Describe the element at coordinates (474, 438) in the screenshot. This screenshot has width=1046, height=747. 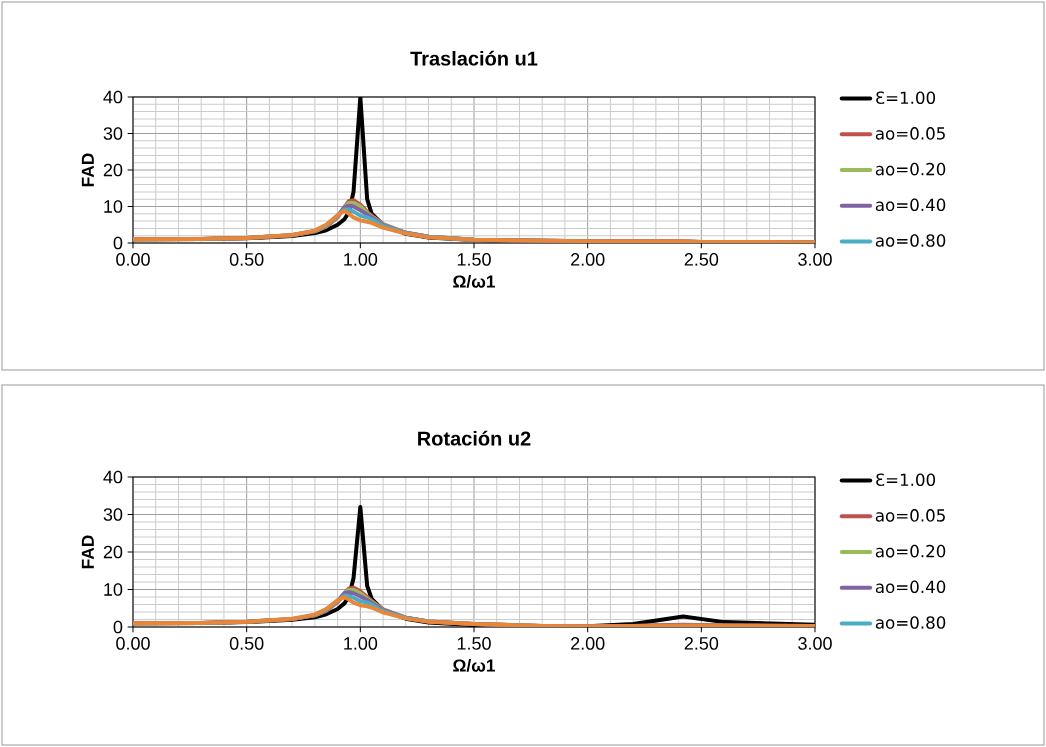
I see `chart-title: Rotación u2` at that location.